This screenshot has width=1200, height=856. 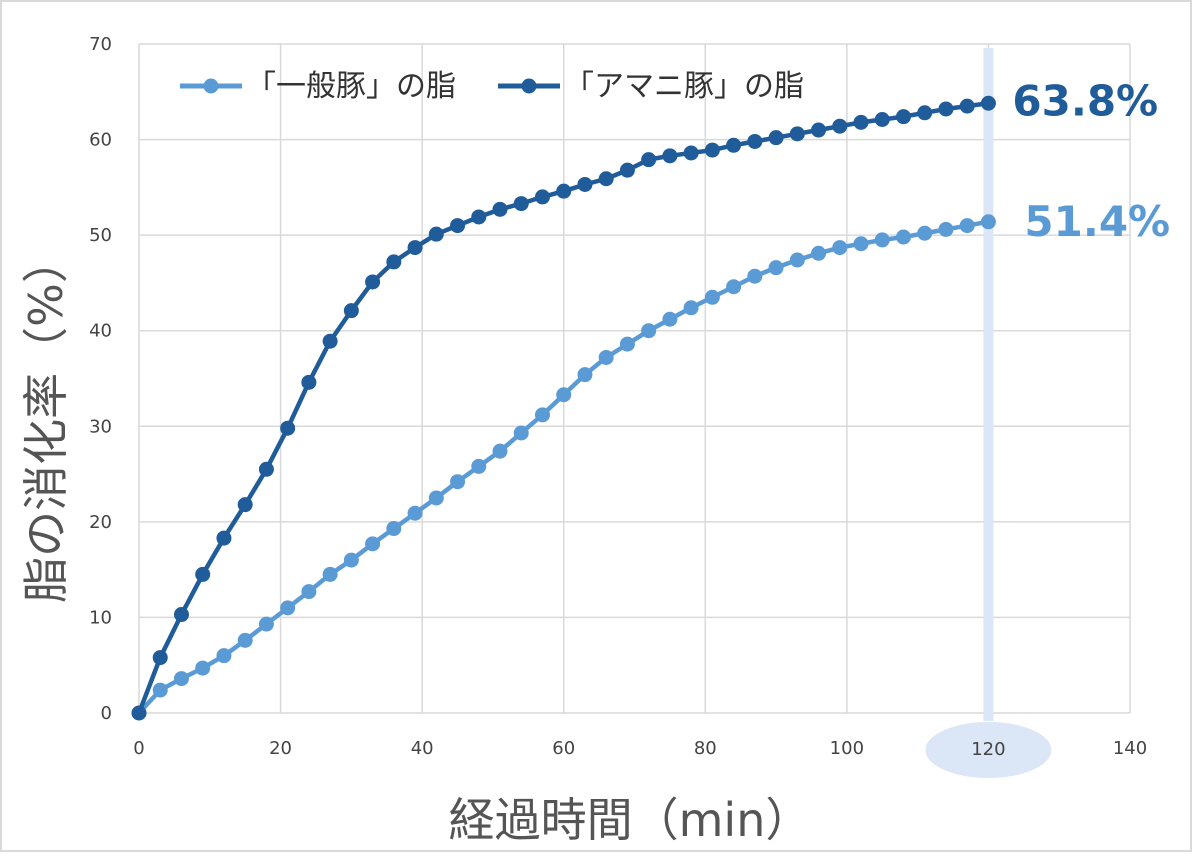 I want to click on y-axis-ticks: 0 10 20 30 40 50 60 70, so click(x=100, y=379).